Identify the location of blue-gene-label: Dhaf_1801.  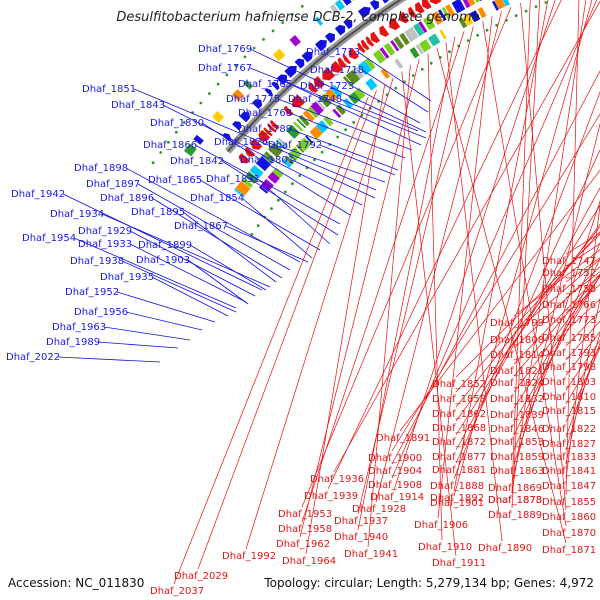
(267, 160).